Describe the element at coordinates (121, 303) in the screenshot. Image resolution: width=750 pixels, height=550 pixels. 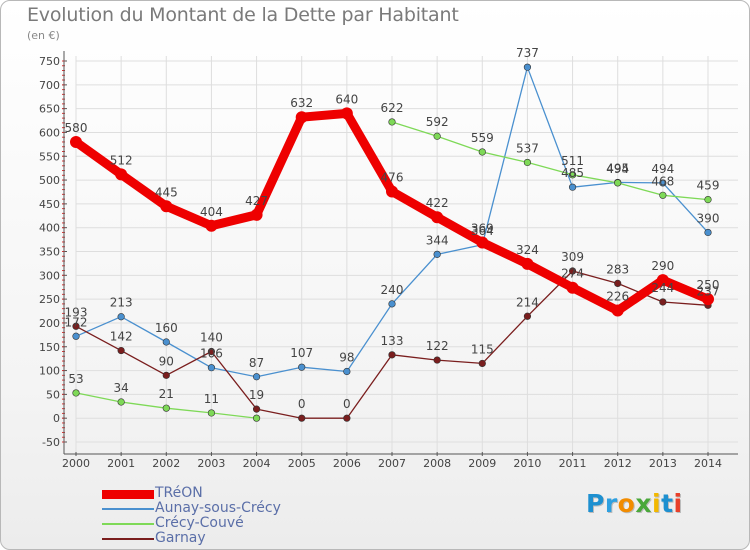
I see `data-label: 213` at that location.